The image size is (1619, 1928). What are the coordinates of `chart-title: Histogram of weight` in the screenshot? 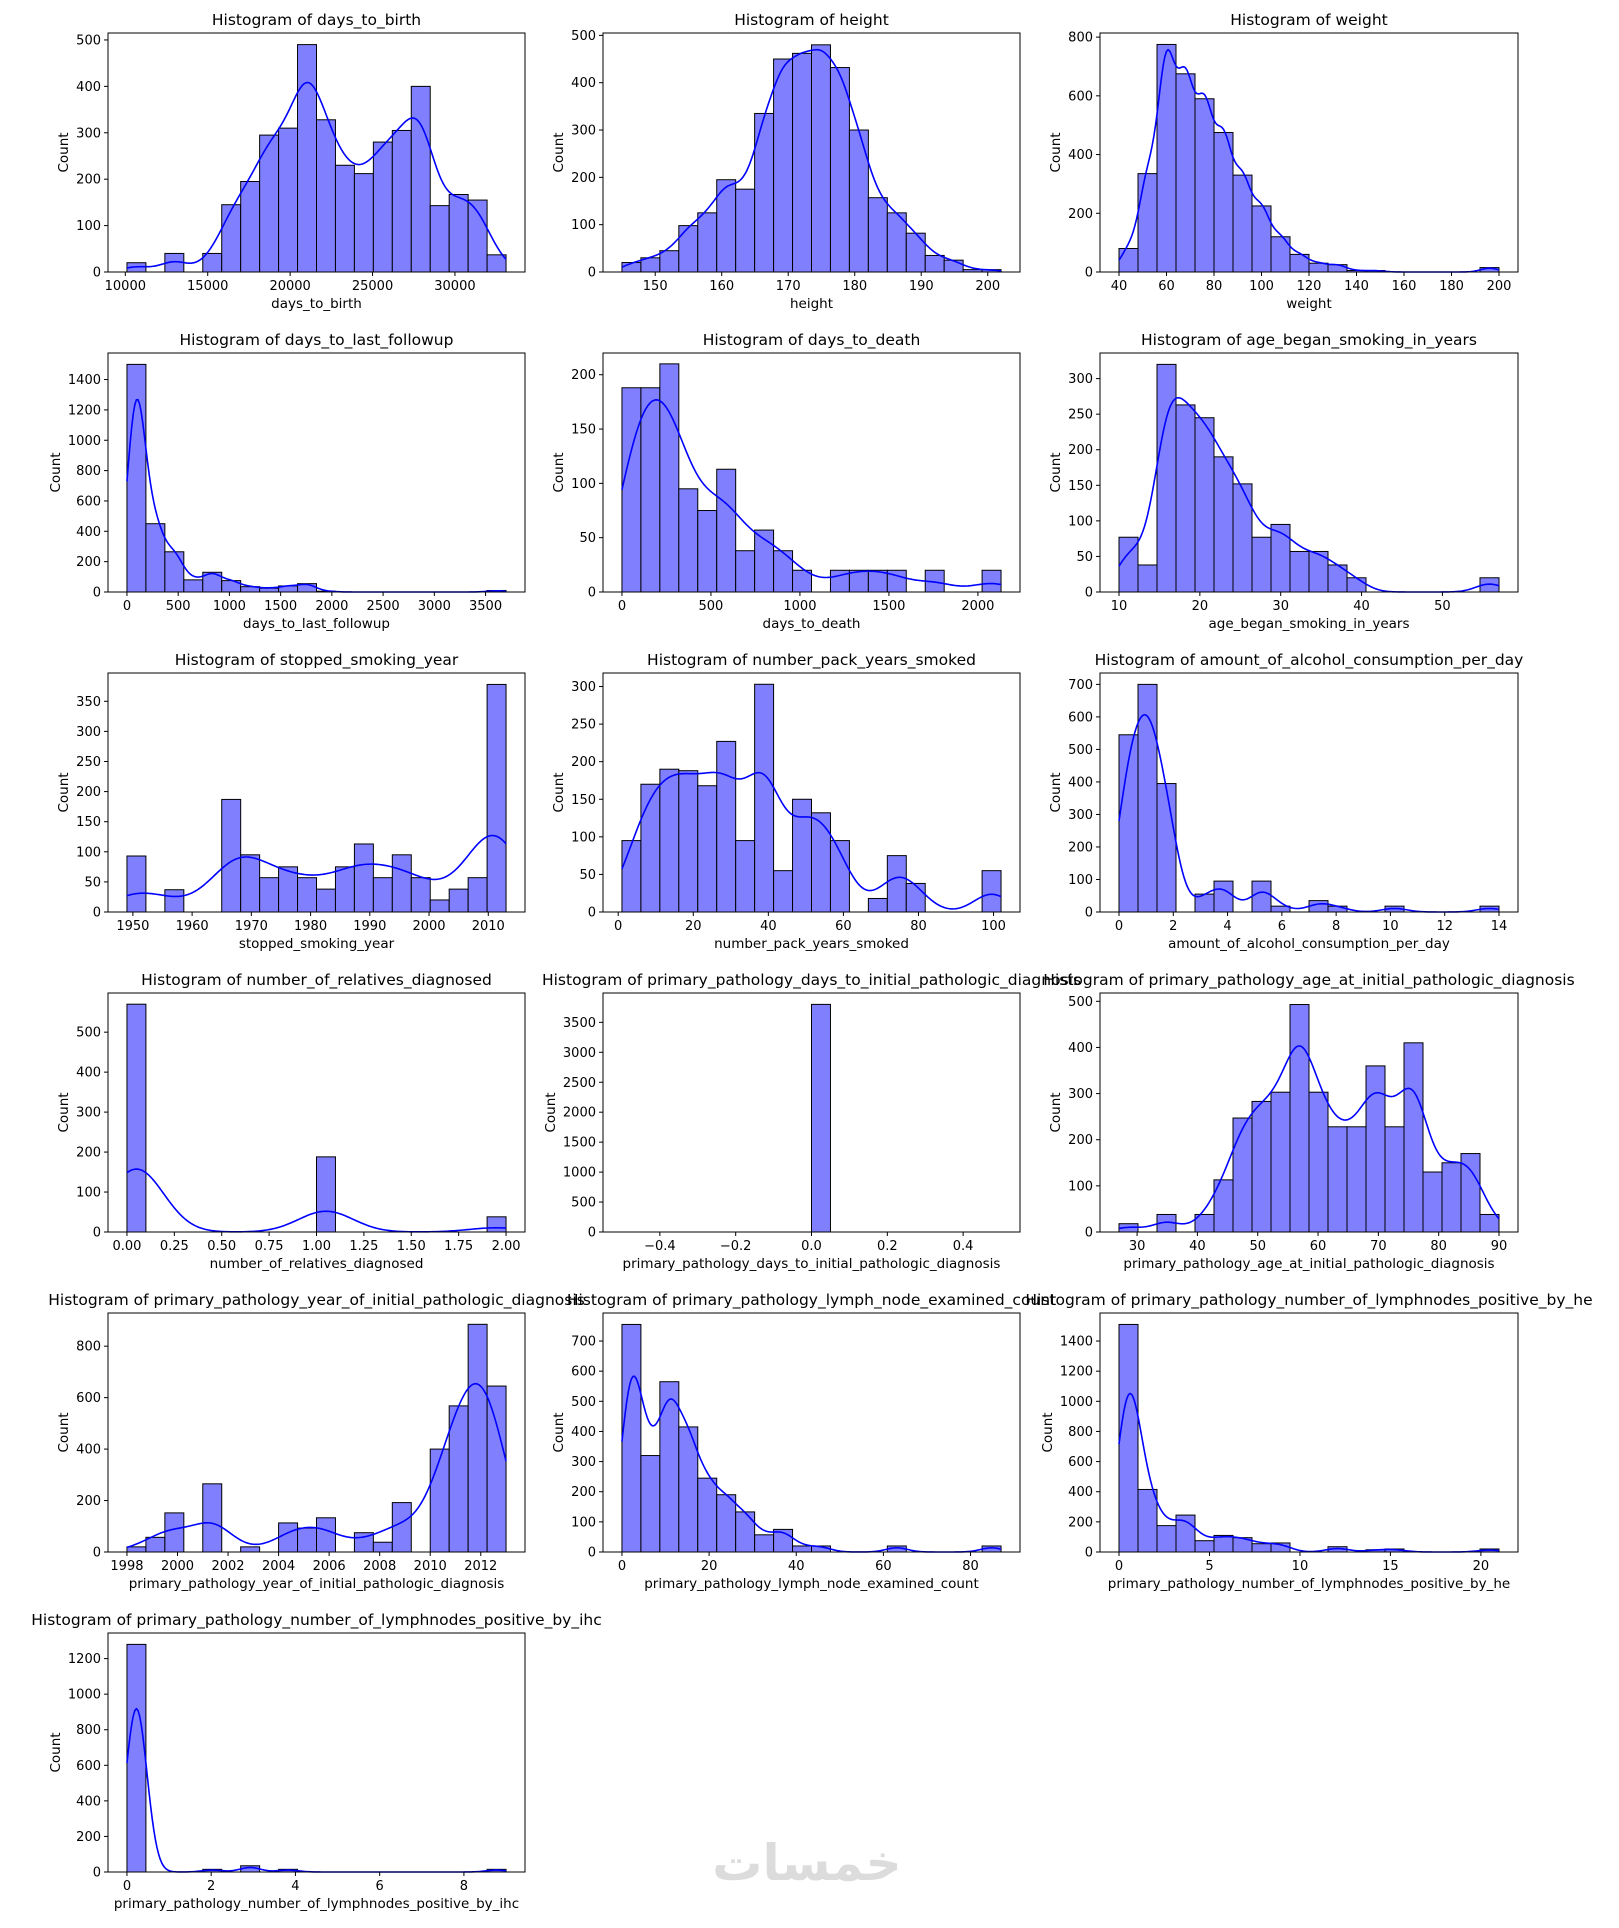 It's located at (1308, 20).